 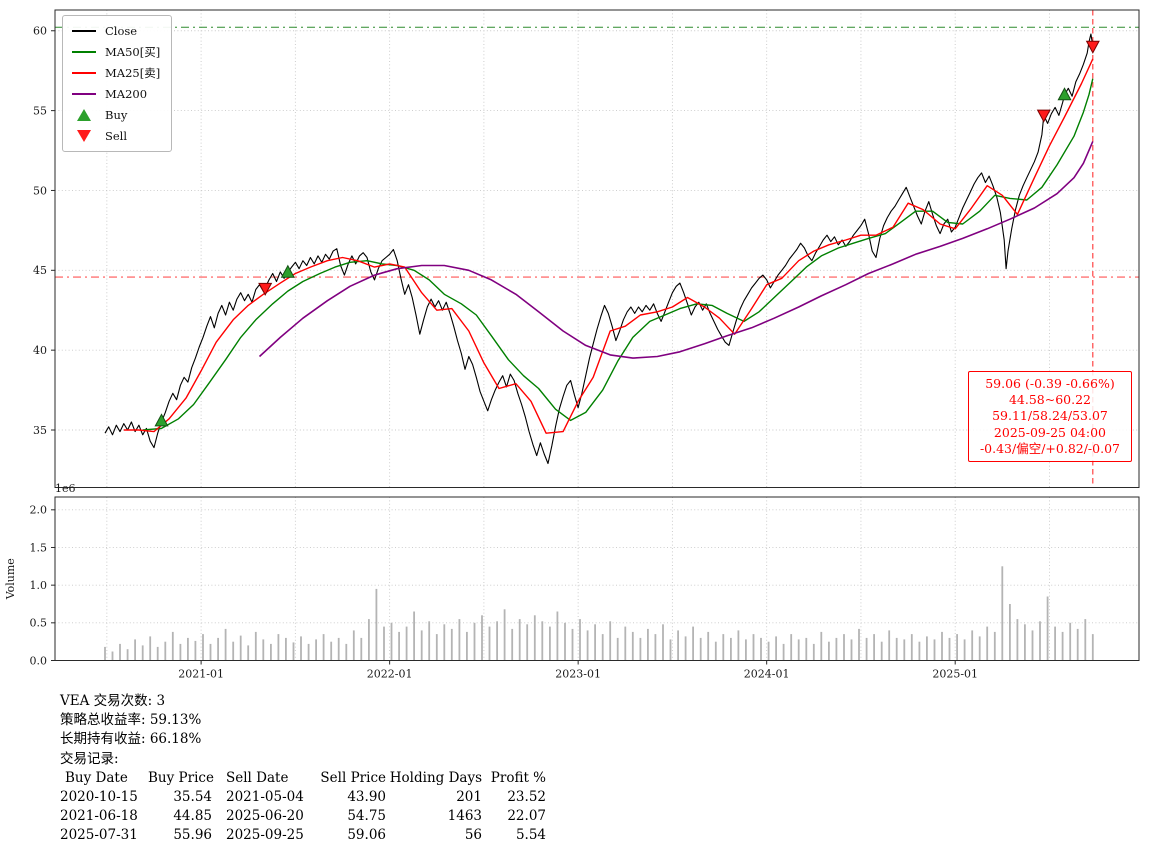 I want to click on annotation-timestamp: 2025-09-25 04:00, so click(x=1049, y=432).